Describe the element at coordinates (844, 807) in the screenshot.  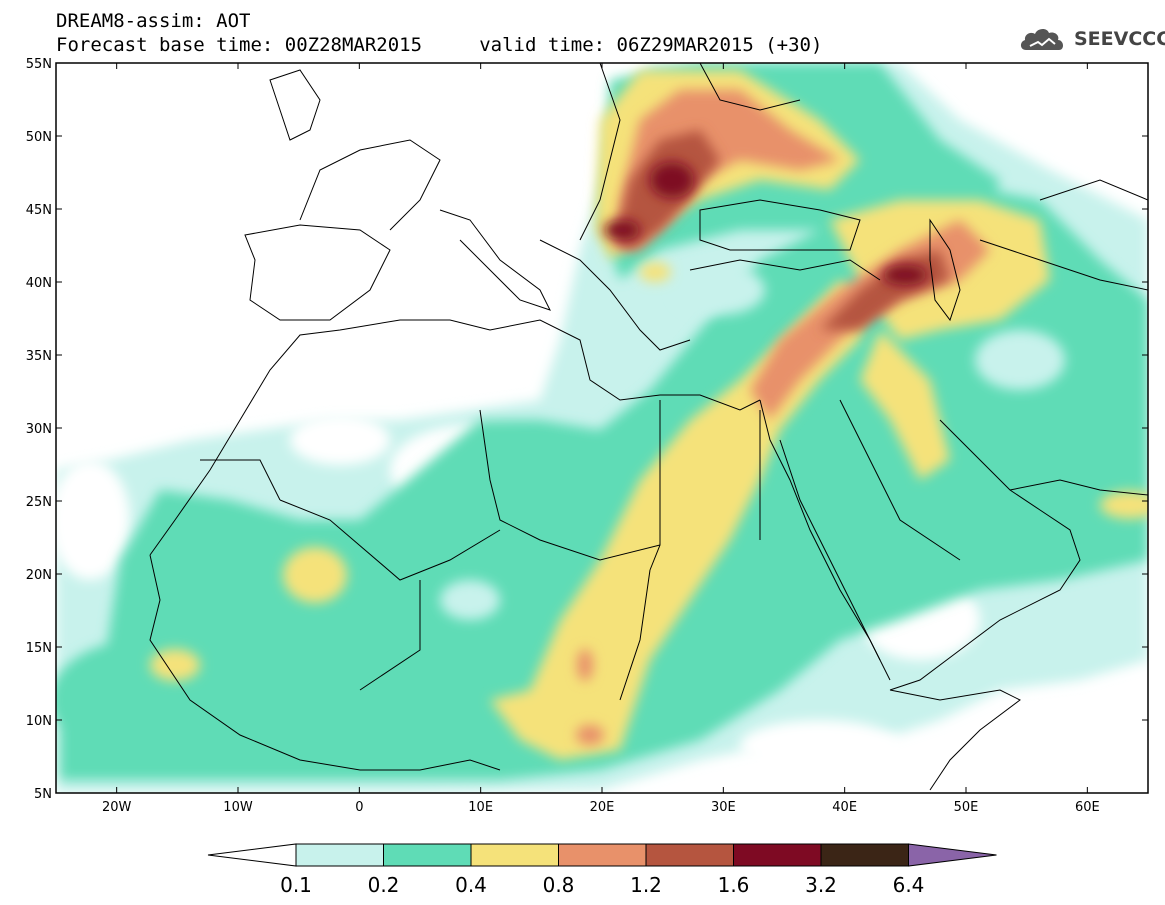
I see `lon-tick-label: 40E` at that location.